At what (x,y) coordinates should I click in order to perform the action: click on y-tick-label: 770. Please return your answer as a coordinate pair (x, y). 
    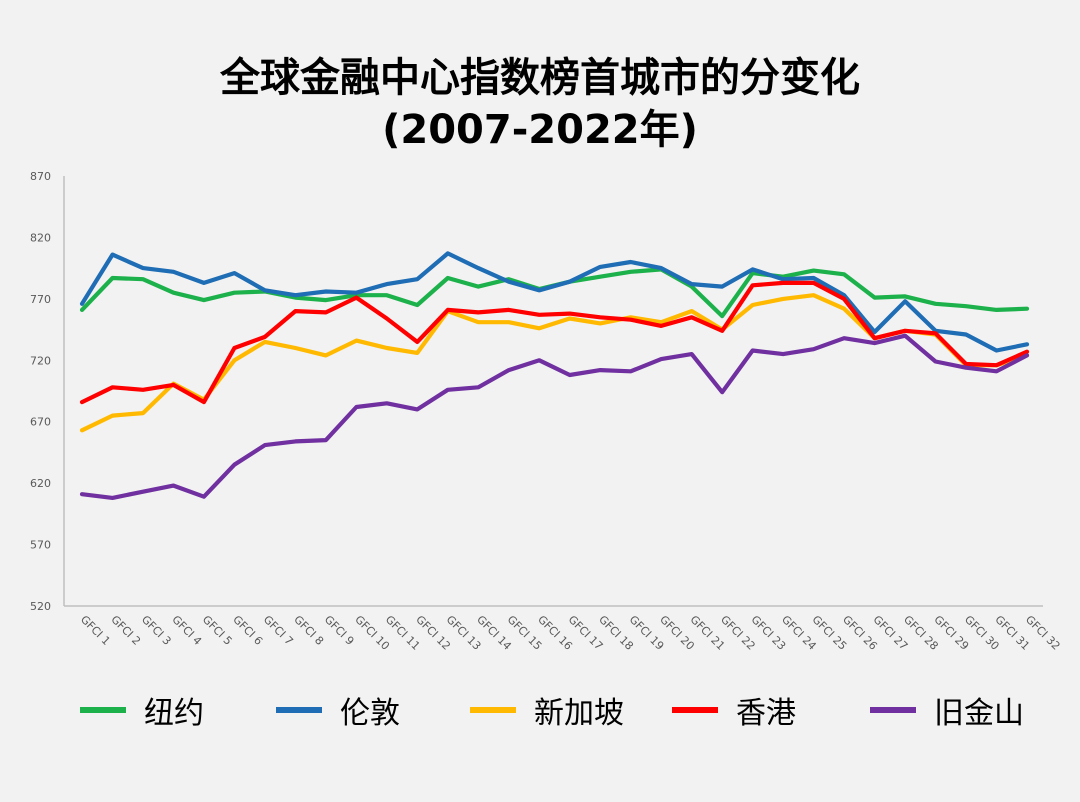
    Looking at the image, I should click on (40, 299).